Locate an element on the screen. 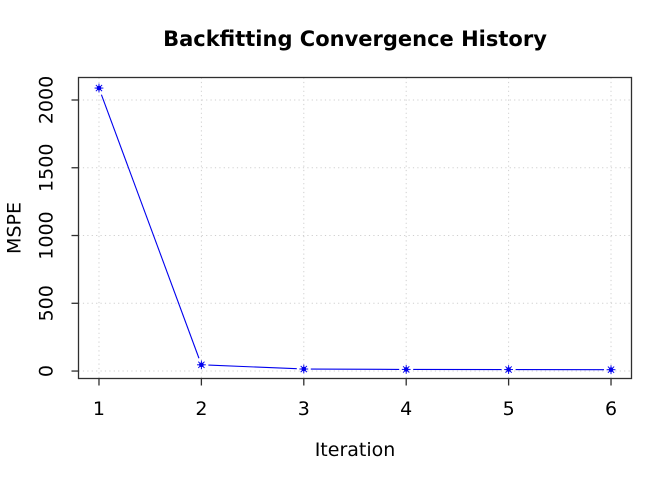 Image resolution: width=672 pixels, height=480 pixels. y-axis-label: MSPE is located at coordinates (15, 228).